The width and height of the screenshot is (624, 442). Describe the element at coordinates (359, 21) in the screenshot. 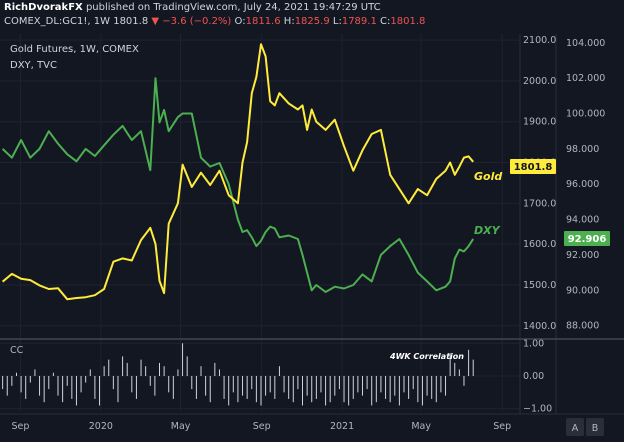

I see `low-value: 1789.1` at that location.